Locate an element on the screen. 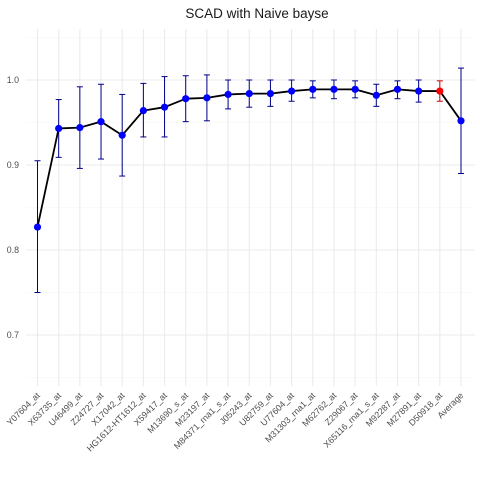 The image size is (480, 480). y-tick-label: 0.9 is located at coordinates (13, 165).